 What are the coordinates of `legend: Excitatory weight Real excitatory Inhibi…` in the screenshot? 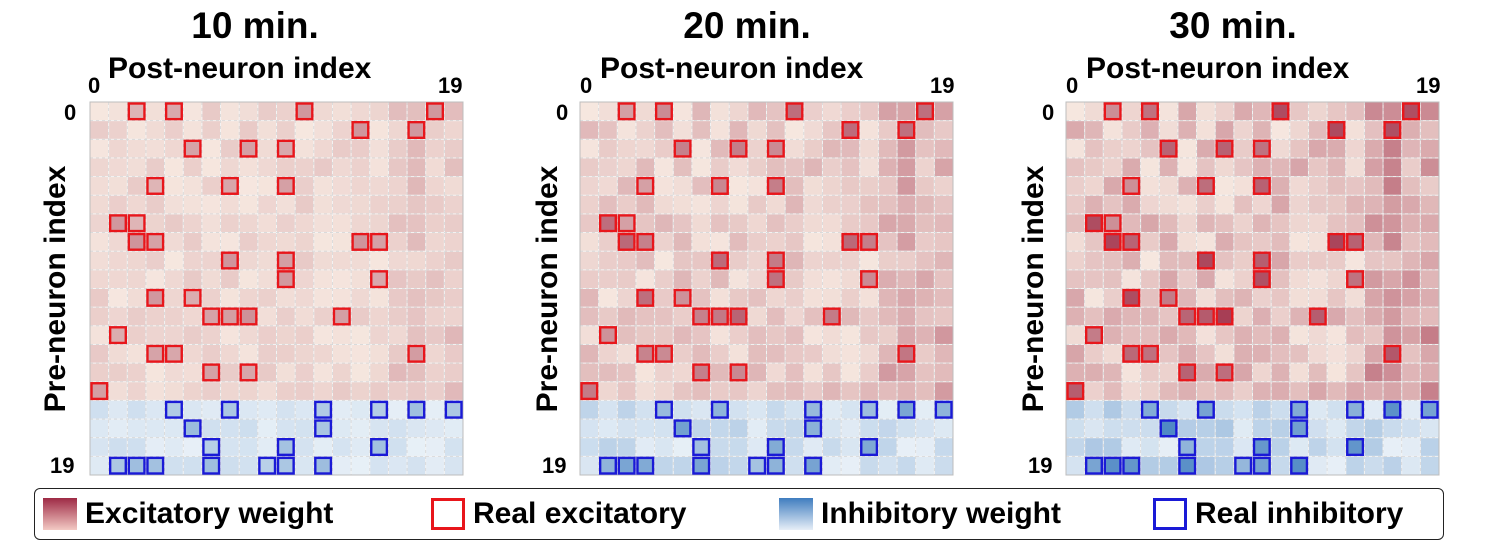 It's located at (739, 514).